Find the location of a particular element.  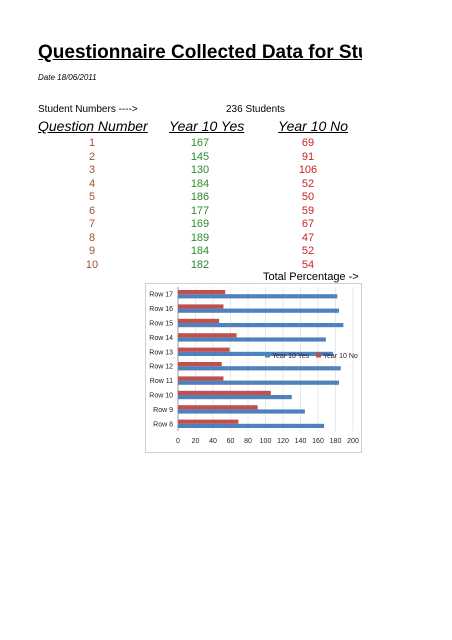

question-number: 8 is located at coordinates (92, 237).